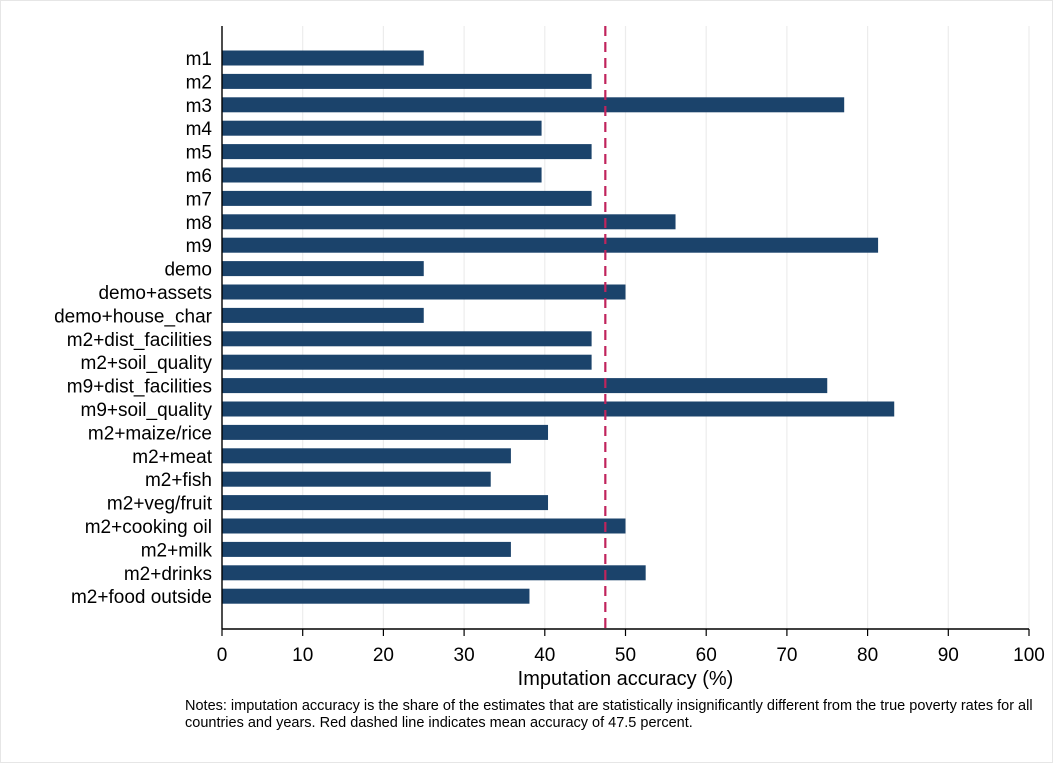 Image resolution: width=1053 pixels, height=764 pixels. What do you see at coordinates (188, 270) in the screenshot?
I see `category-label-9: demo` at bounding box center [188, 270].